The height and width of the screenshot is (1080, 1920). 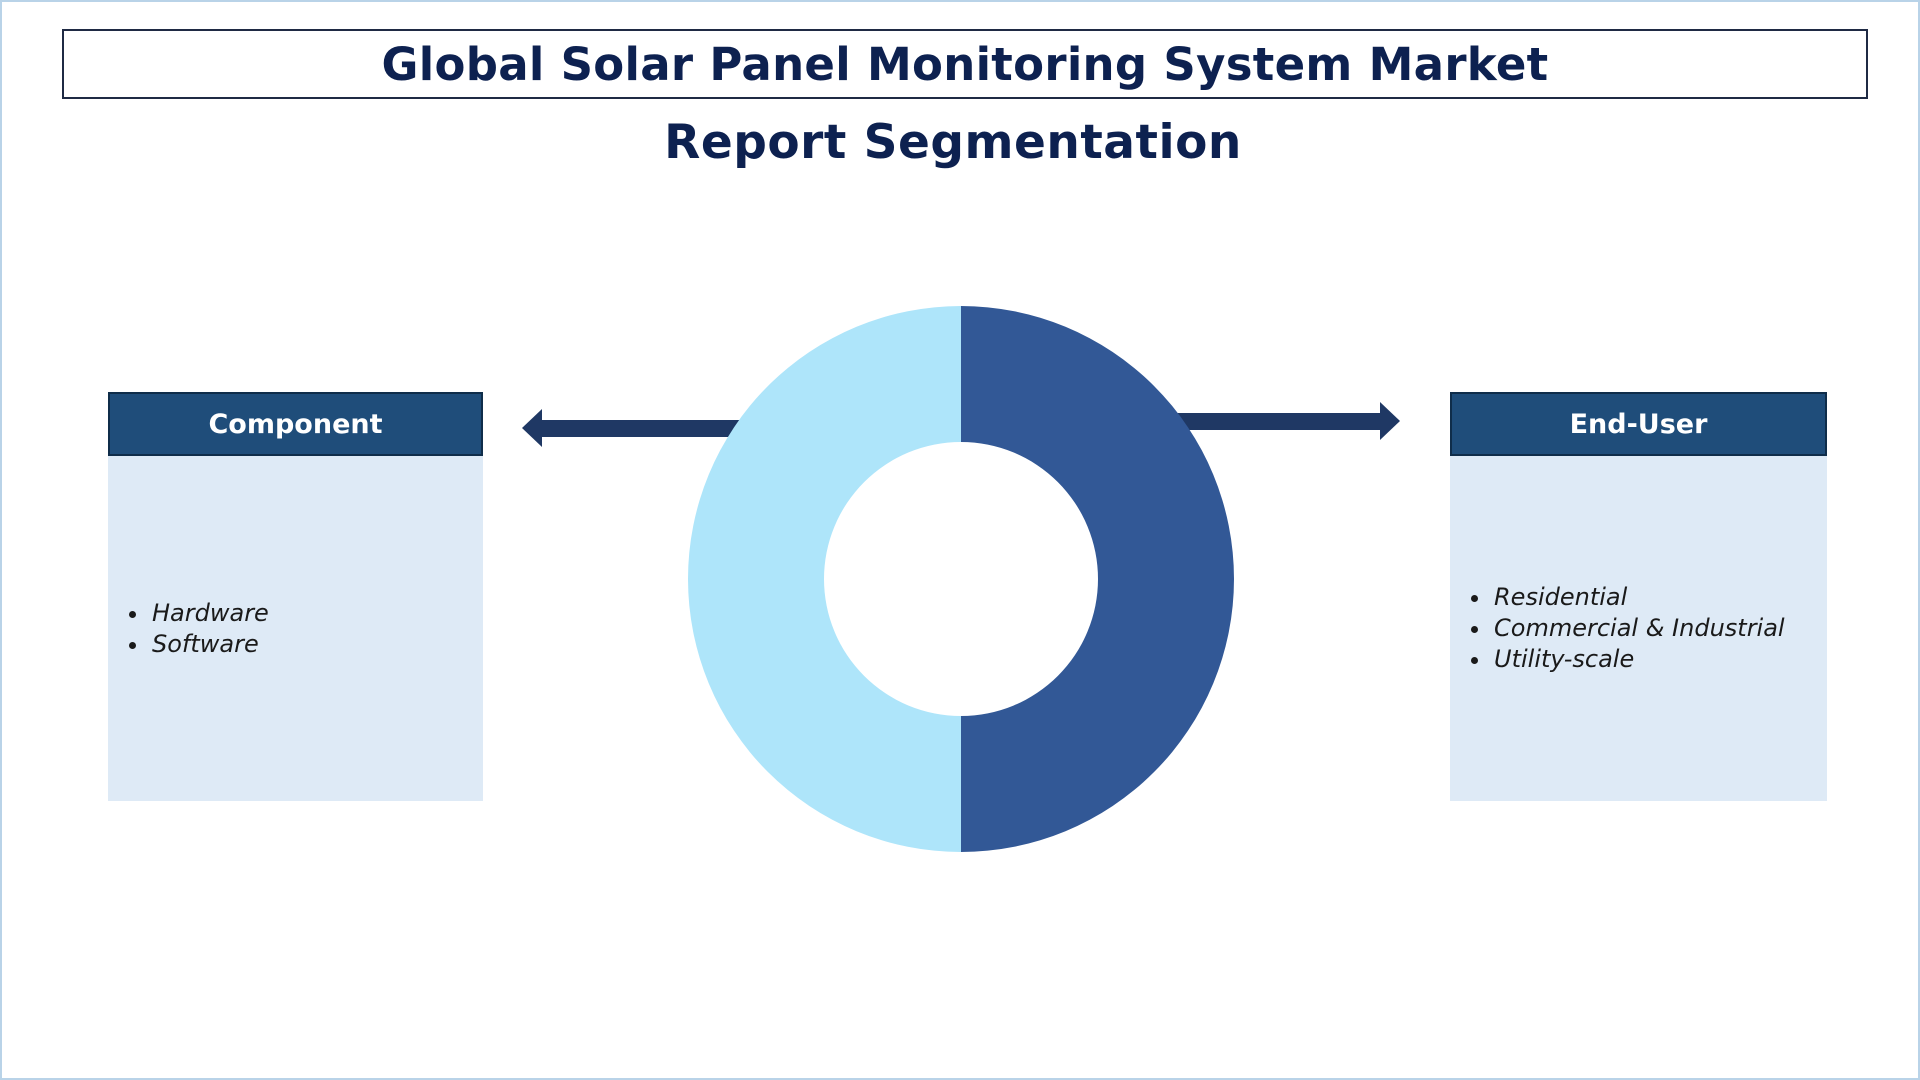 I want to click on component-body: Hardware Software, so click(x=295, y=628).